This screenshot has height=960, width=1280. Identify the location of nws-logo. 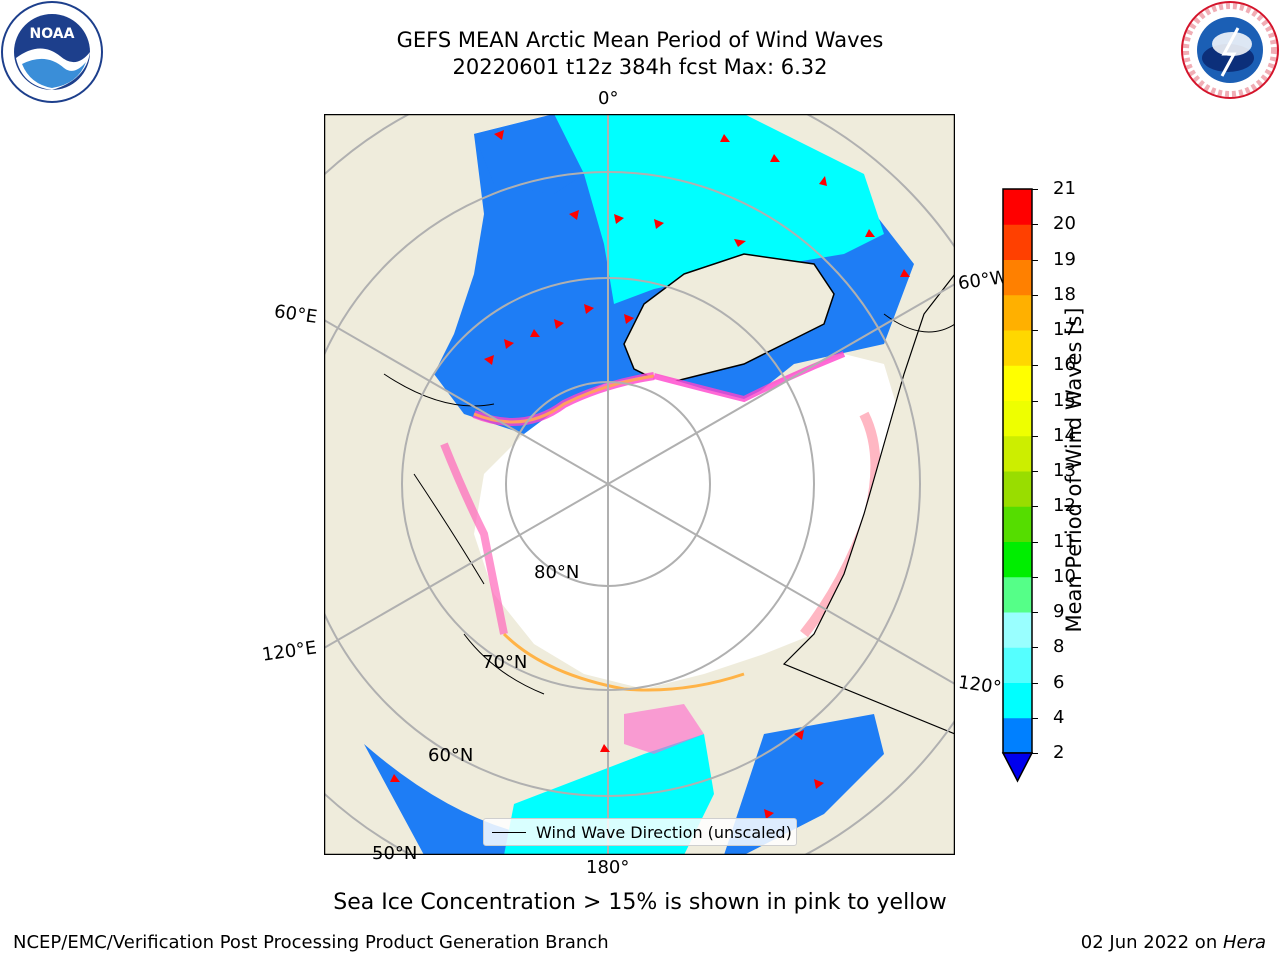
(1230, 50).